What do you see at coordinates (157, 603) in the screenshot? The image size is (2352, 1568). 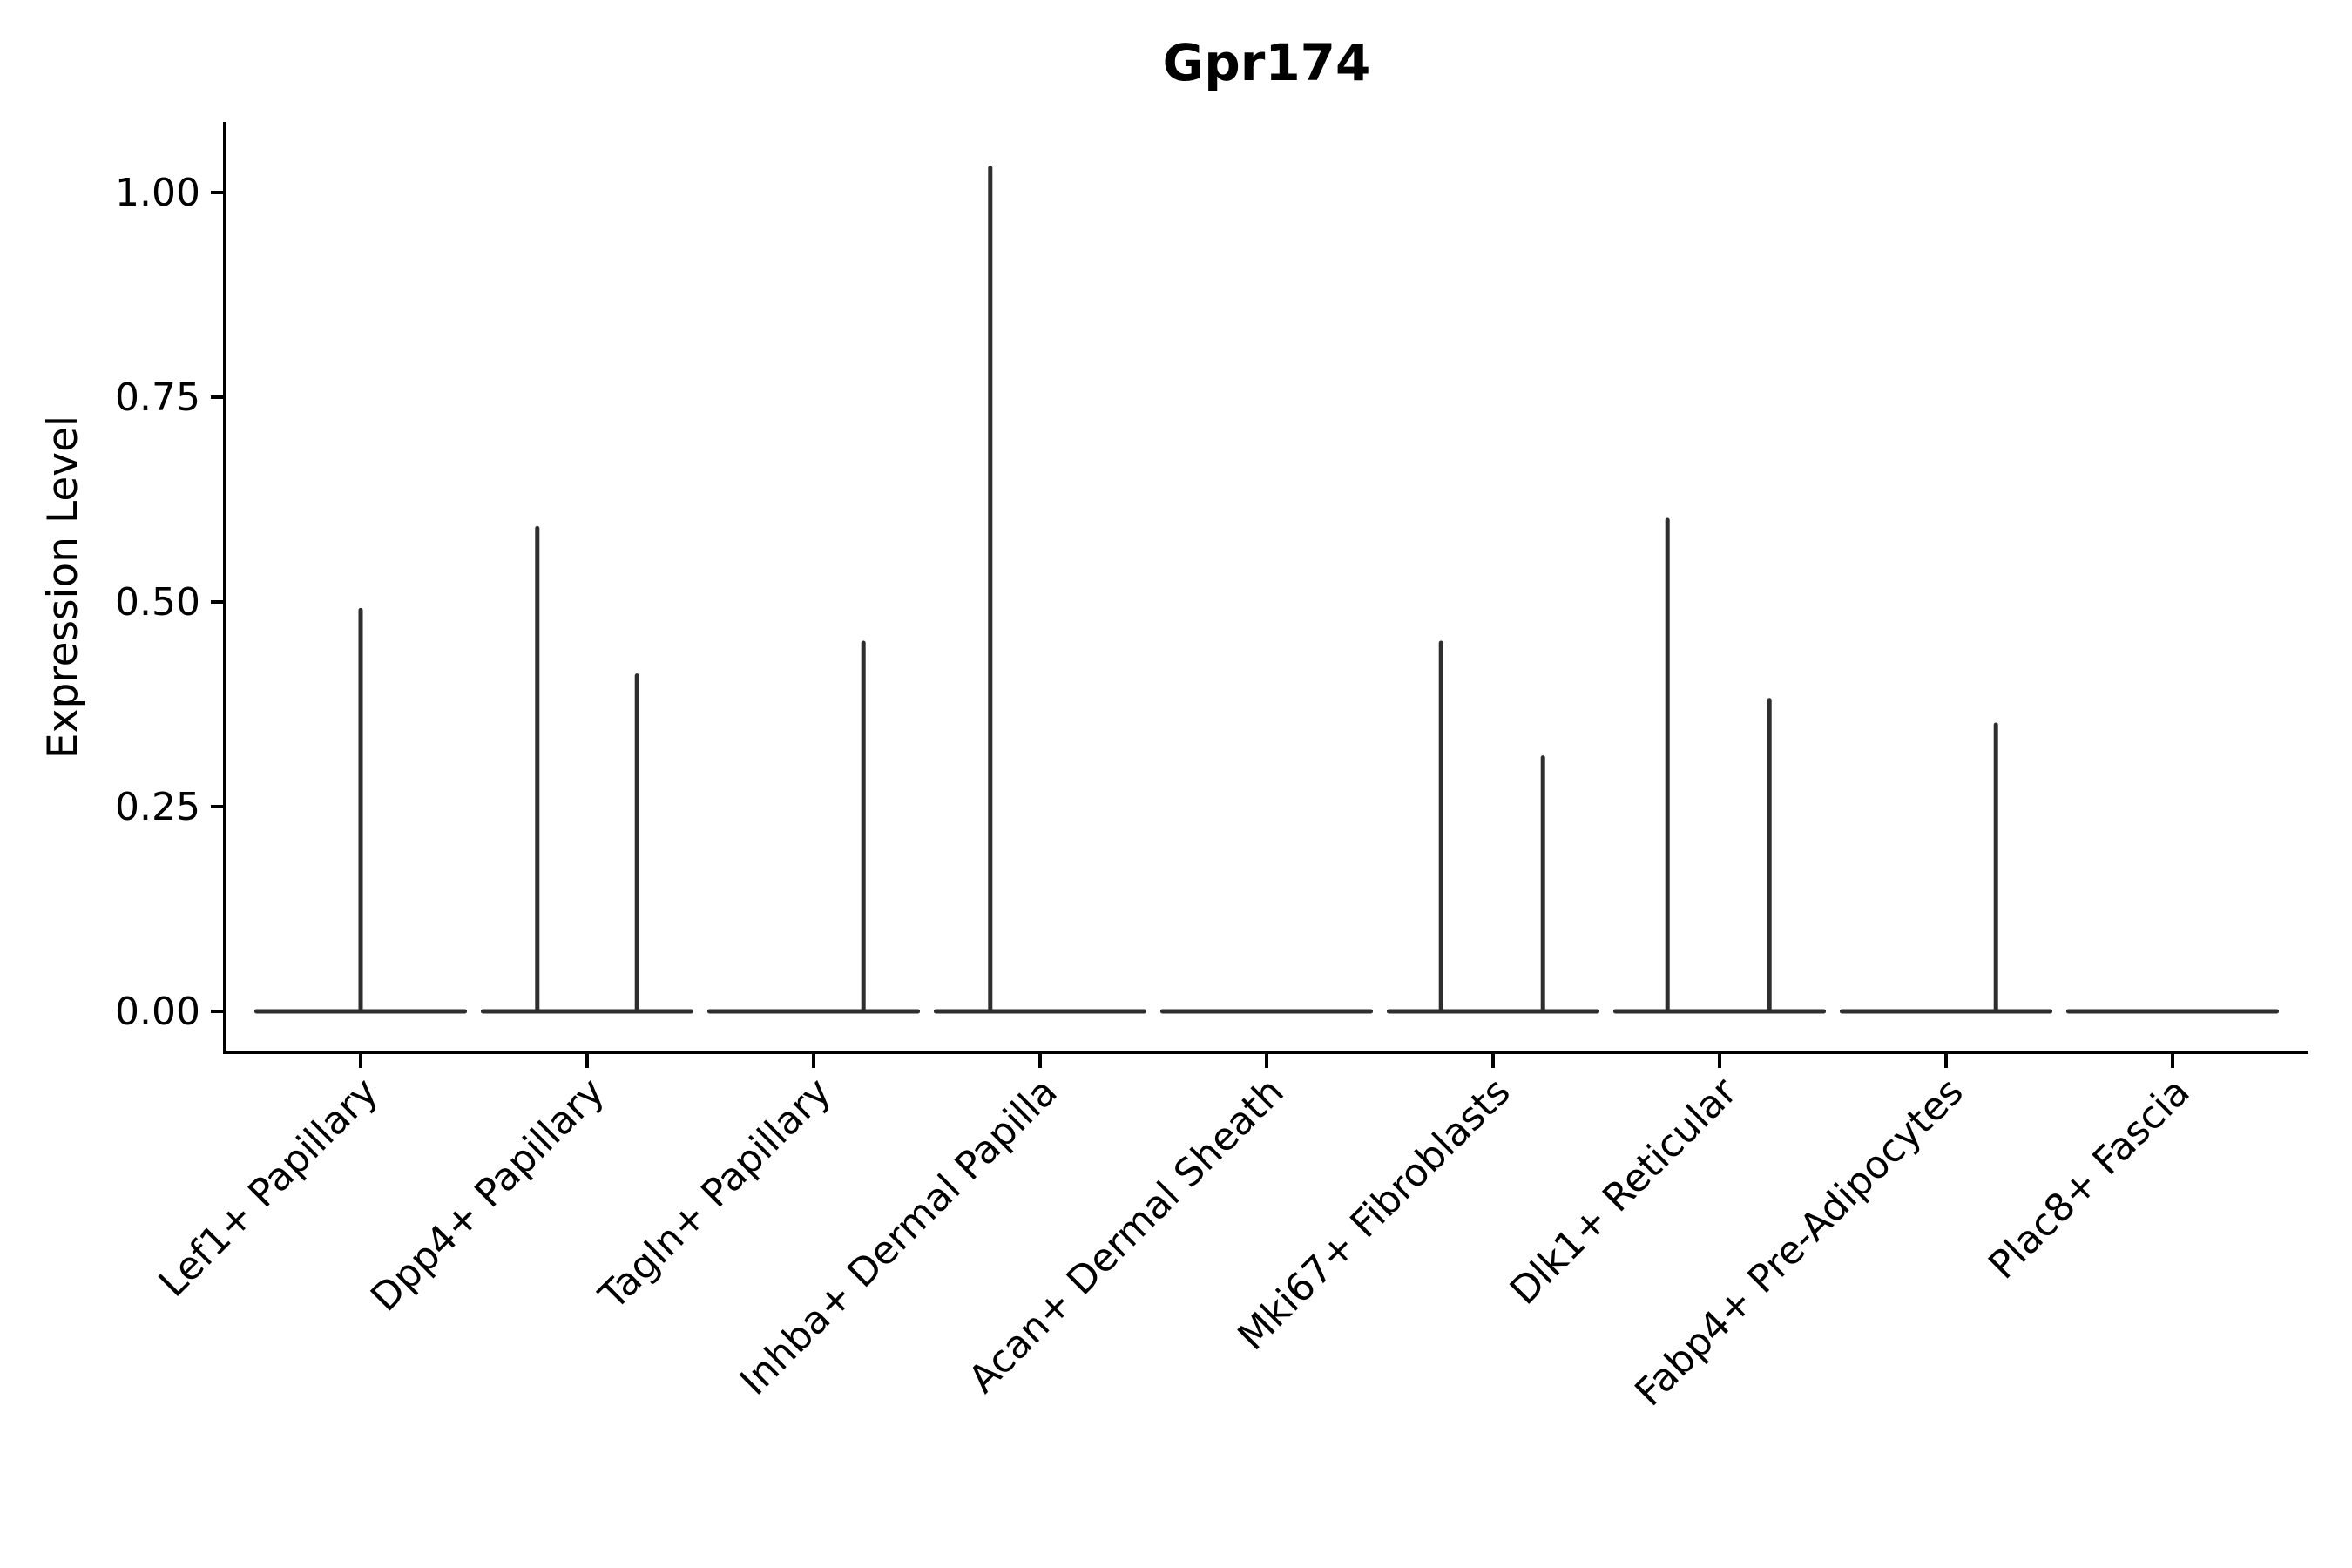 I see `y-tick-label: 0.50` at bounding box center [157, 603].